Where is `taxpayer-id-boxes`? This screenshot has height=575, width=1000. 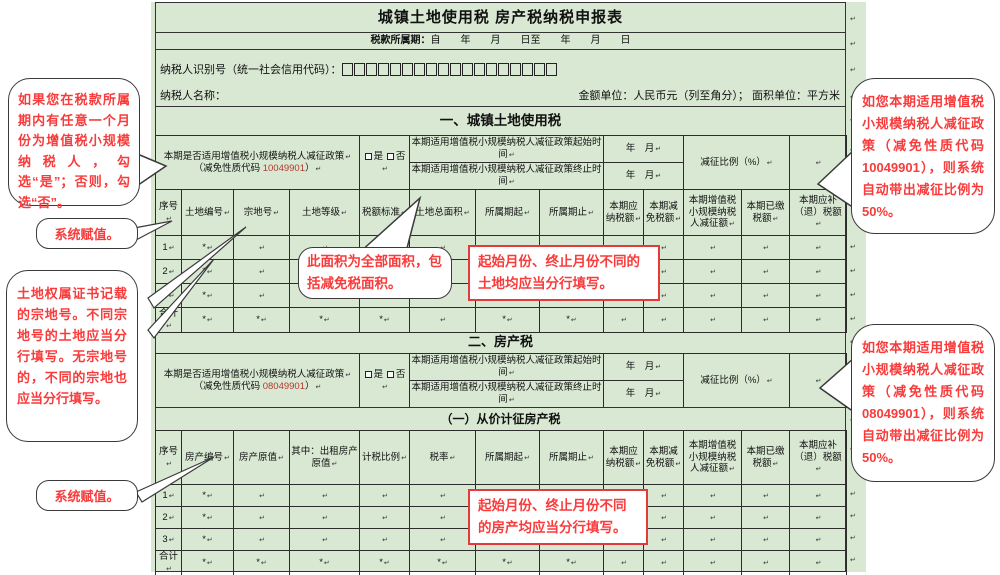 taxpayer-id-boxes is located at coordinates (449, 69).